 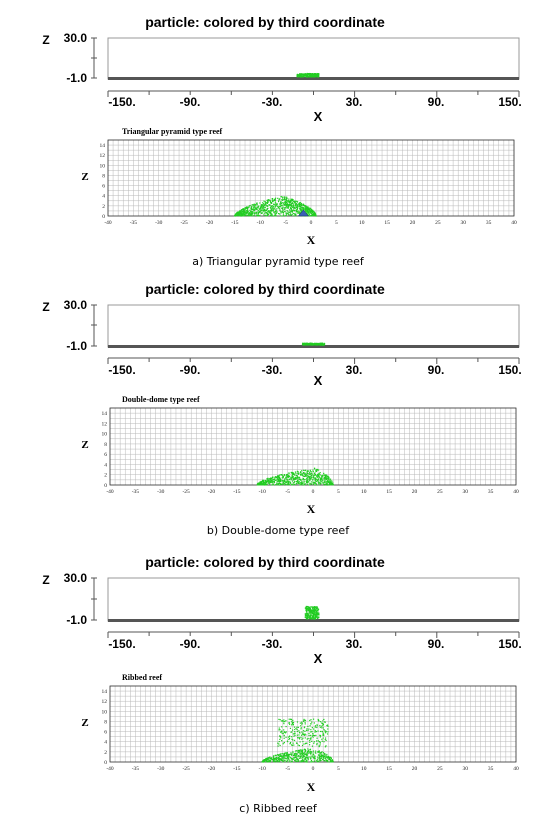 What do you see at coordinates (184, 223) in the screenshot?
I see `x-tick-label: -25` at bounding box center [184, 223].